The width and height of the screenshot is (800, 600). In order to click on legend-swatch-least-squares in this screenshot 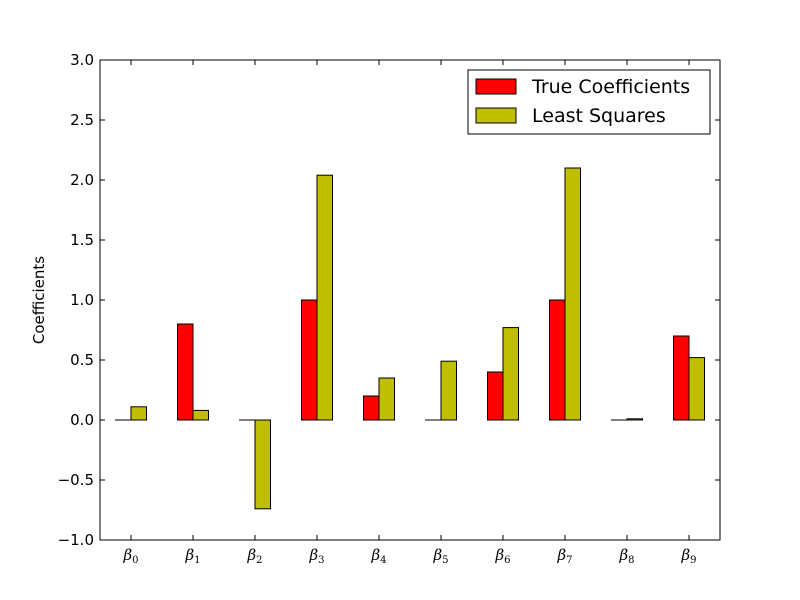, I will do `click(496, 115)`.